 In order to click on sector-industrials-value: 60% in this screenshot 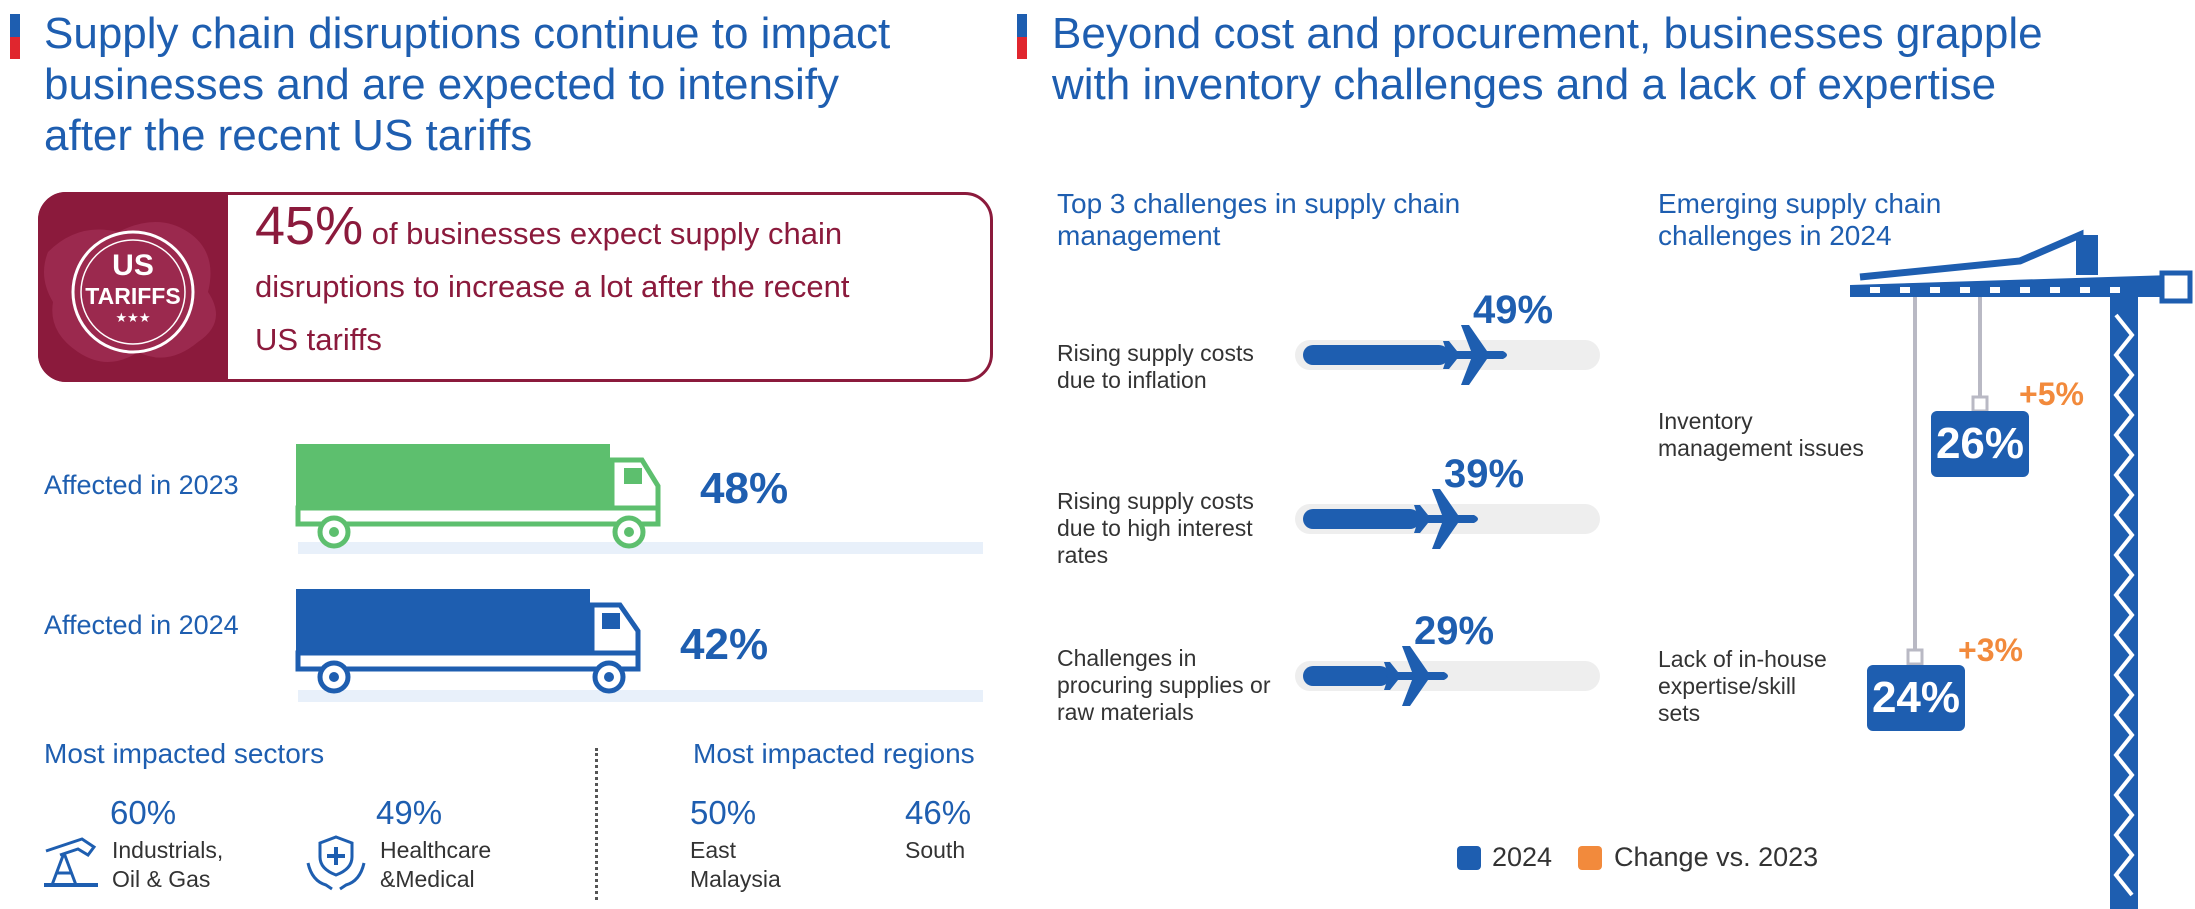, I will do `click(143, 812)`.